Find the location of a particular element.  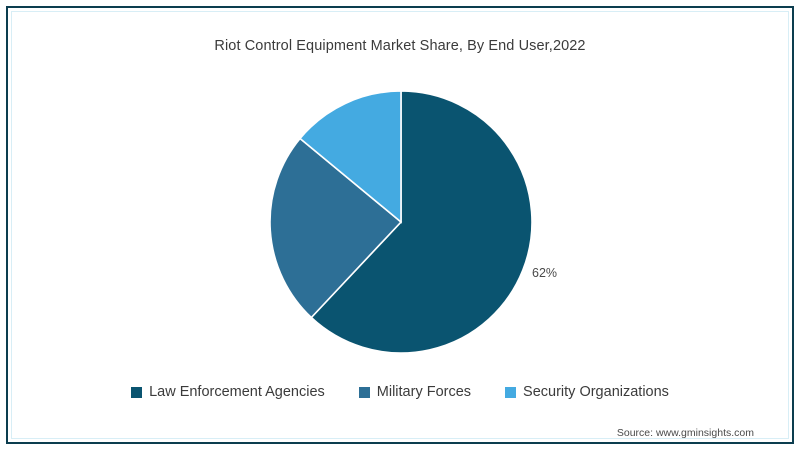

legend-item-label: Military Forces is located at coordinates (424, 392).